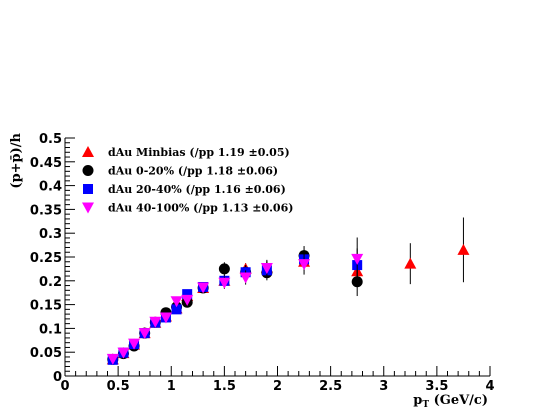 This screenshot has width=552, height=414. Describe the element at coordinates (277, 386) in the screenshot. I see `x-tick-label: 2` at that location.